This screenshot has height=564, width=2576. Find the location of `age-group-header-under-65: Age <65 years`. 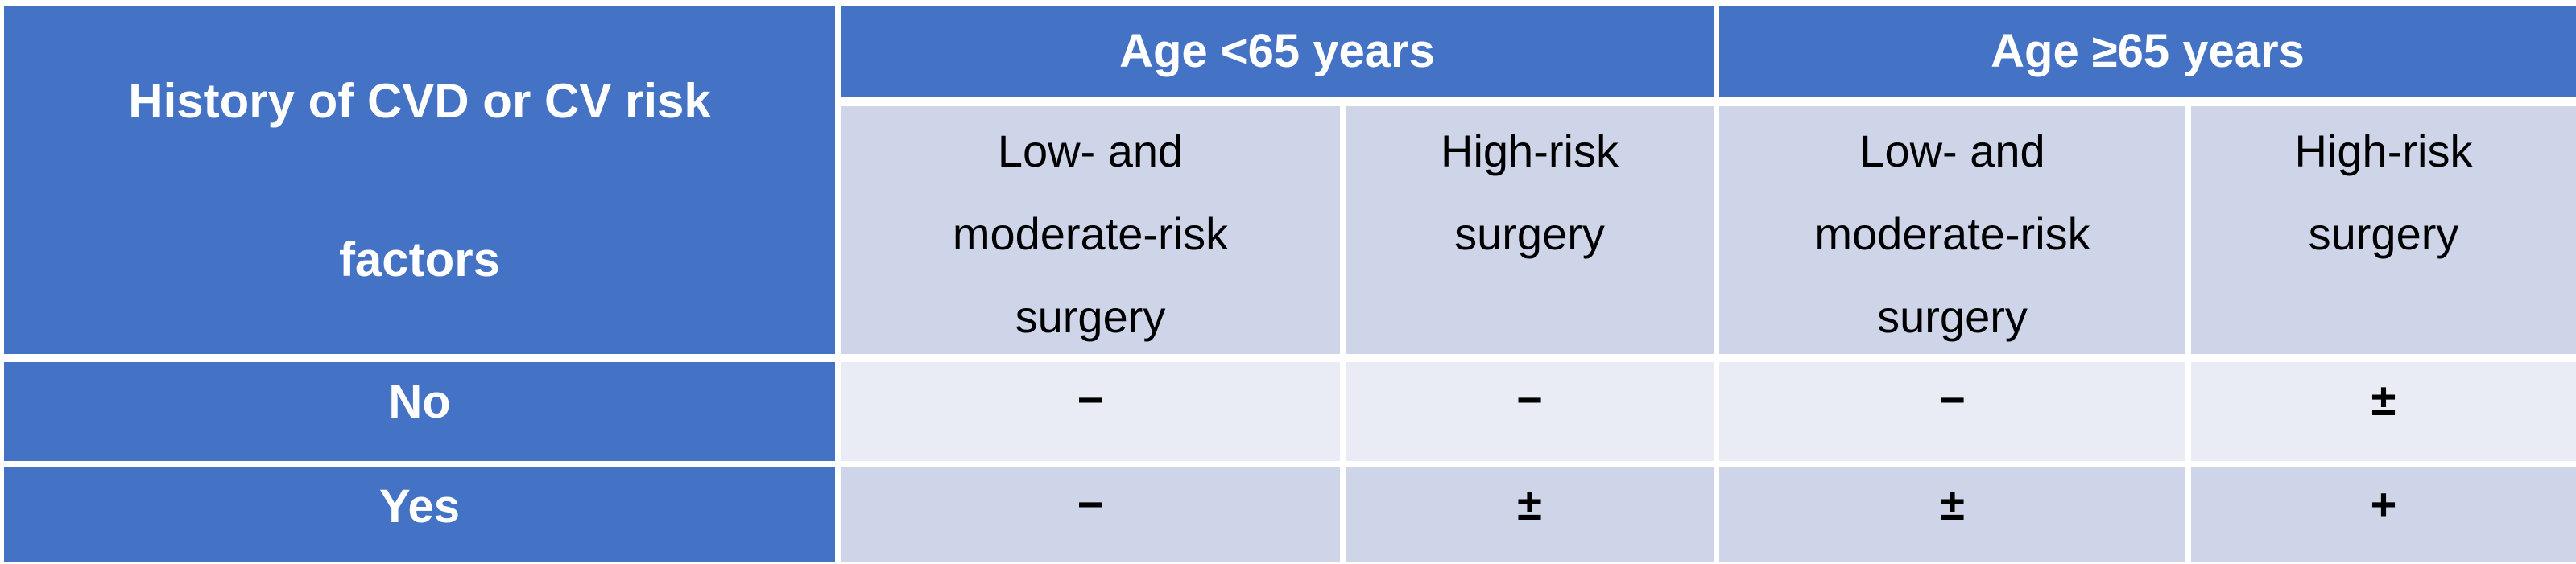

age-group-header-under-65: Age <65 years is located at coordinates (1278, 52).